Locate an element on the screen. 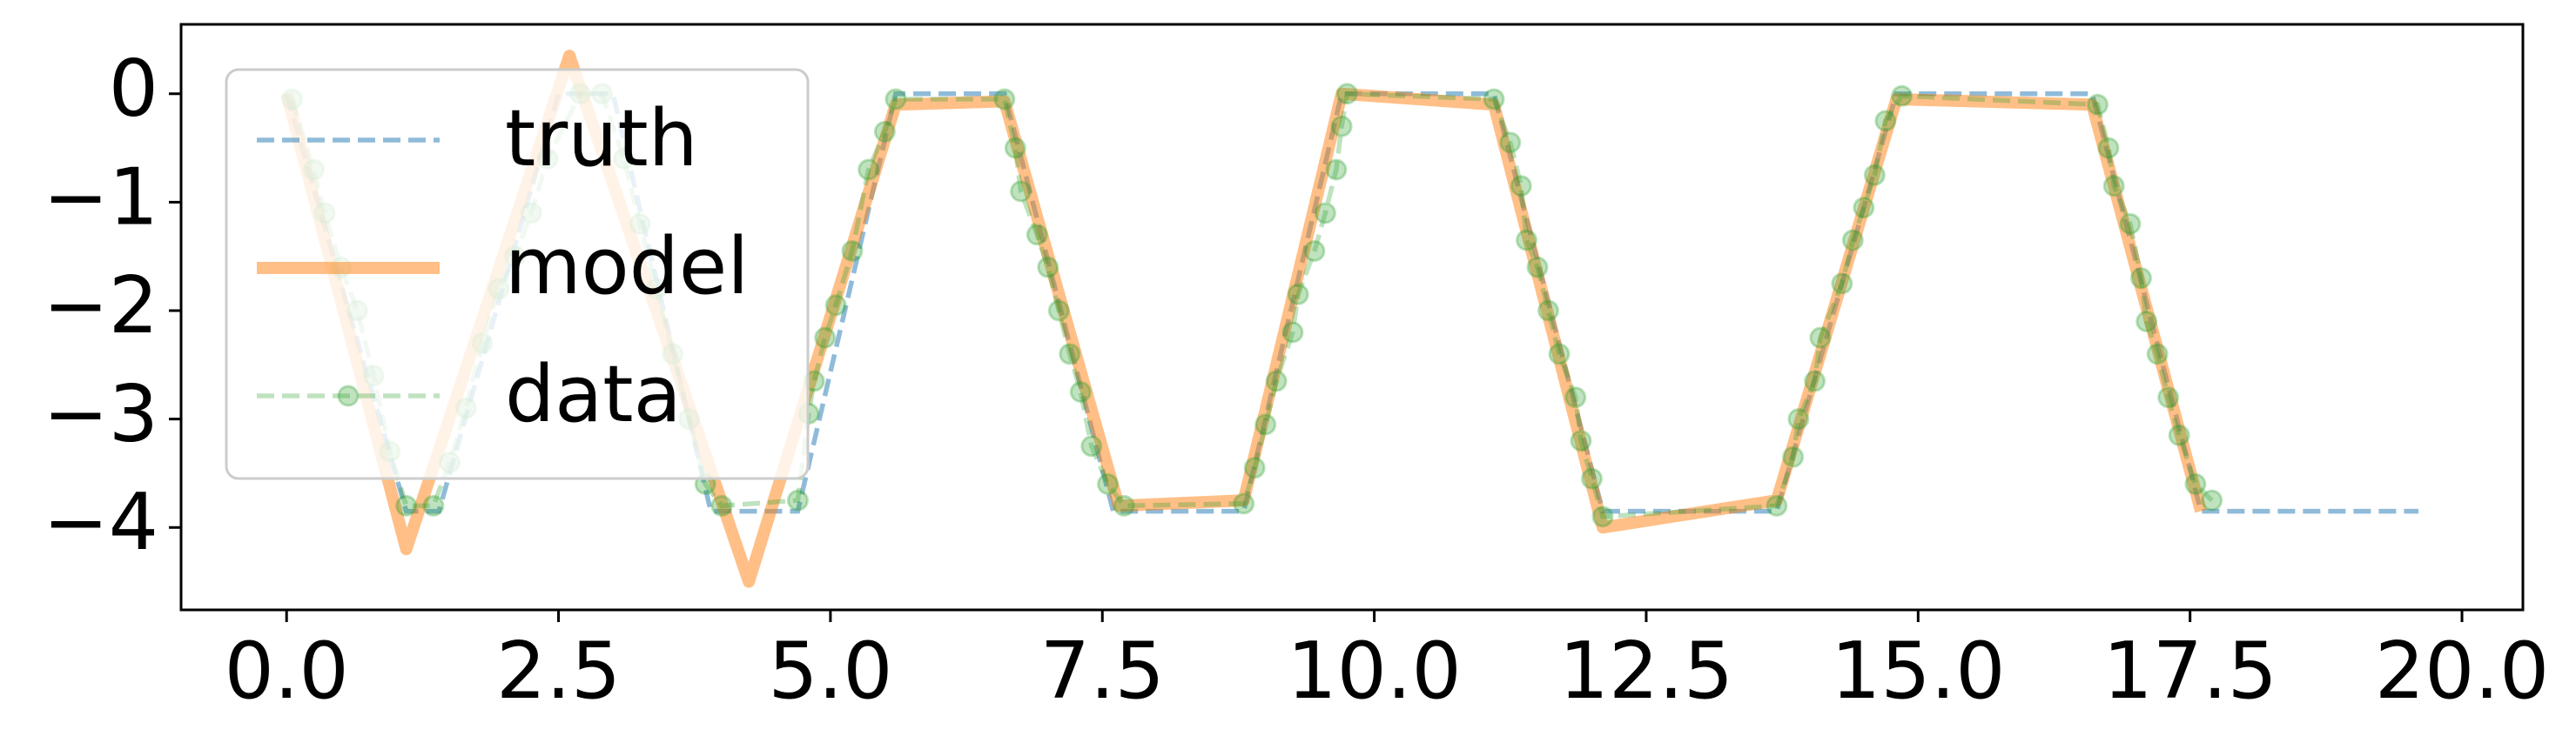 The image size is (2576, 743). x-tick-label: 5.0 is located at coordinates (830, 671).